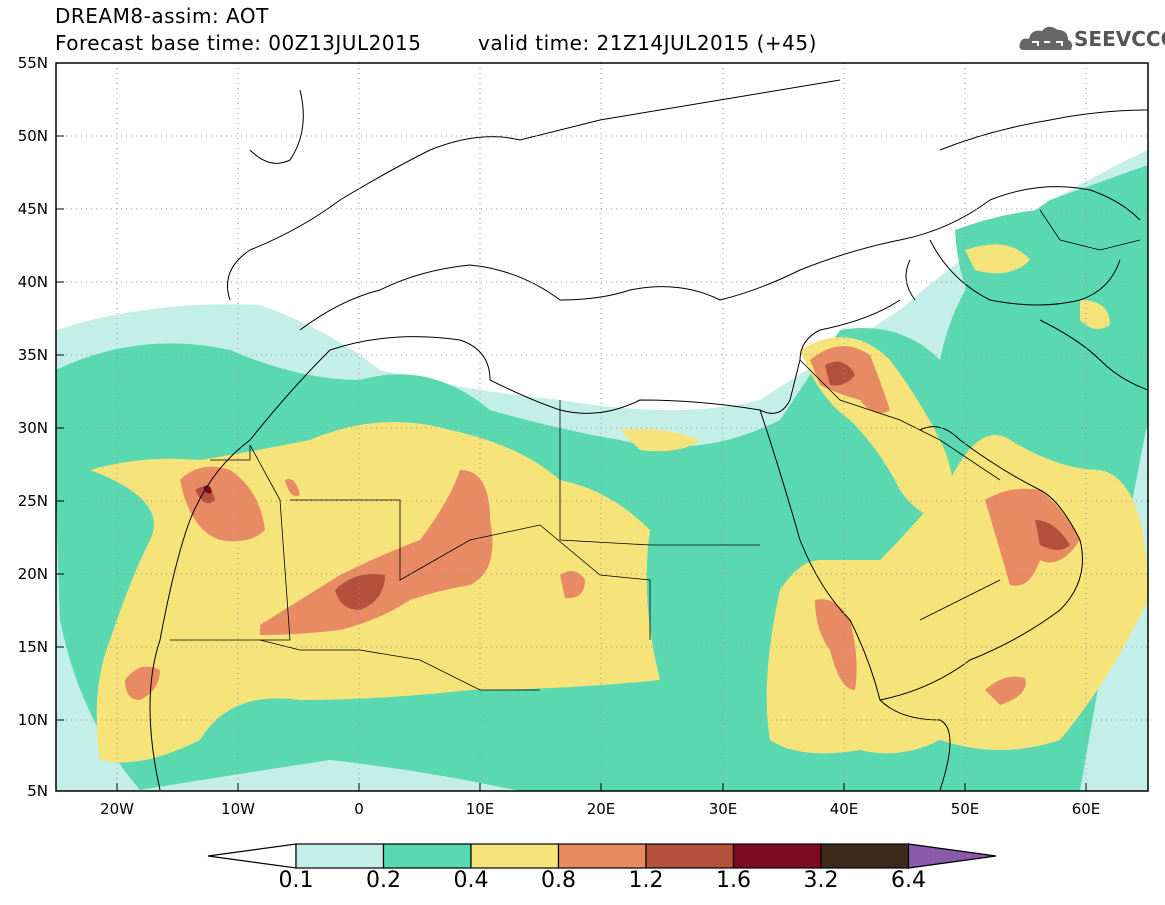 The image size is (1165, 905). Describe the element at coordinates (1086, 809) in the screenshot. I see `lon-label: 60E` at that location.